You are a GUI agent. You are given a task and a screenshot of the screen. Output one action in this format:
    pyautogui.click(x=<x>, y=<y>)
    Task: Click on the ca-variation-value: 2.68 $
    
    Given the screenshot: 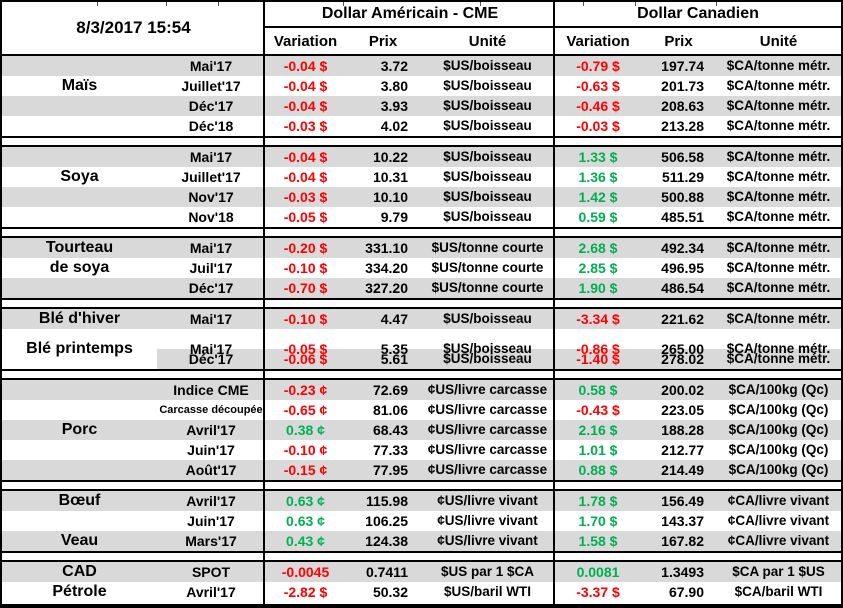 What is the action you would take?
    pyautogui.click(x=598, y=248)
    